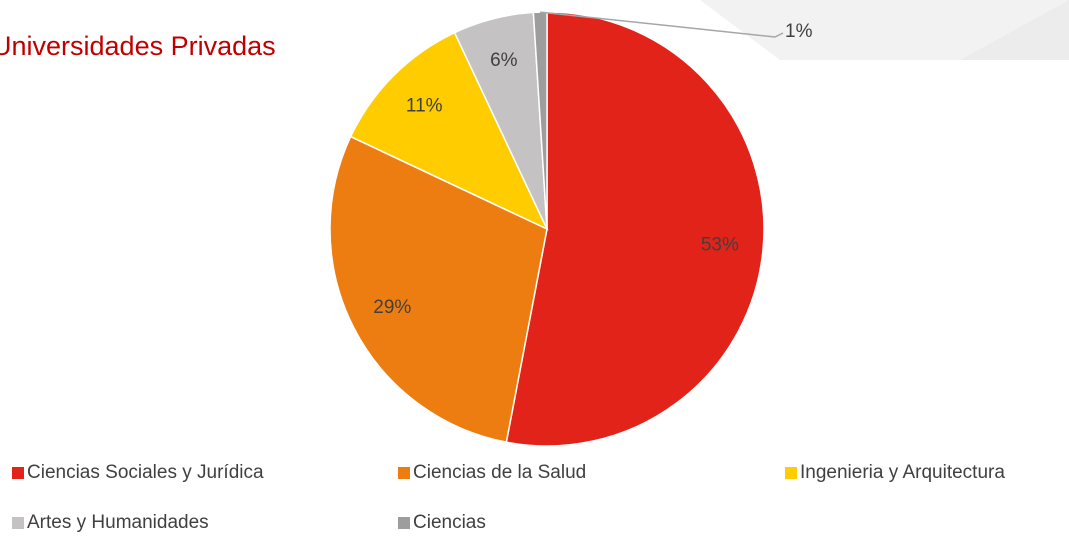 The image size is (1069, 540). Describe the element at coordinates (392, 307) in the screenshot. I see `data-label: 29%` at that location.